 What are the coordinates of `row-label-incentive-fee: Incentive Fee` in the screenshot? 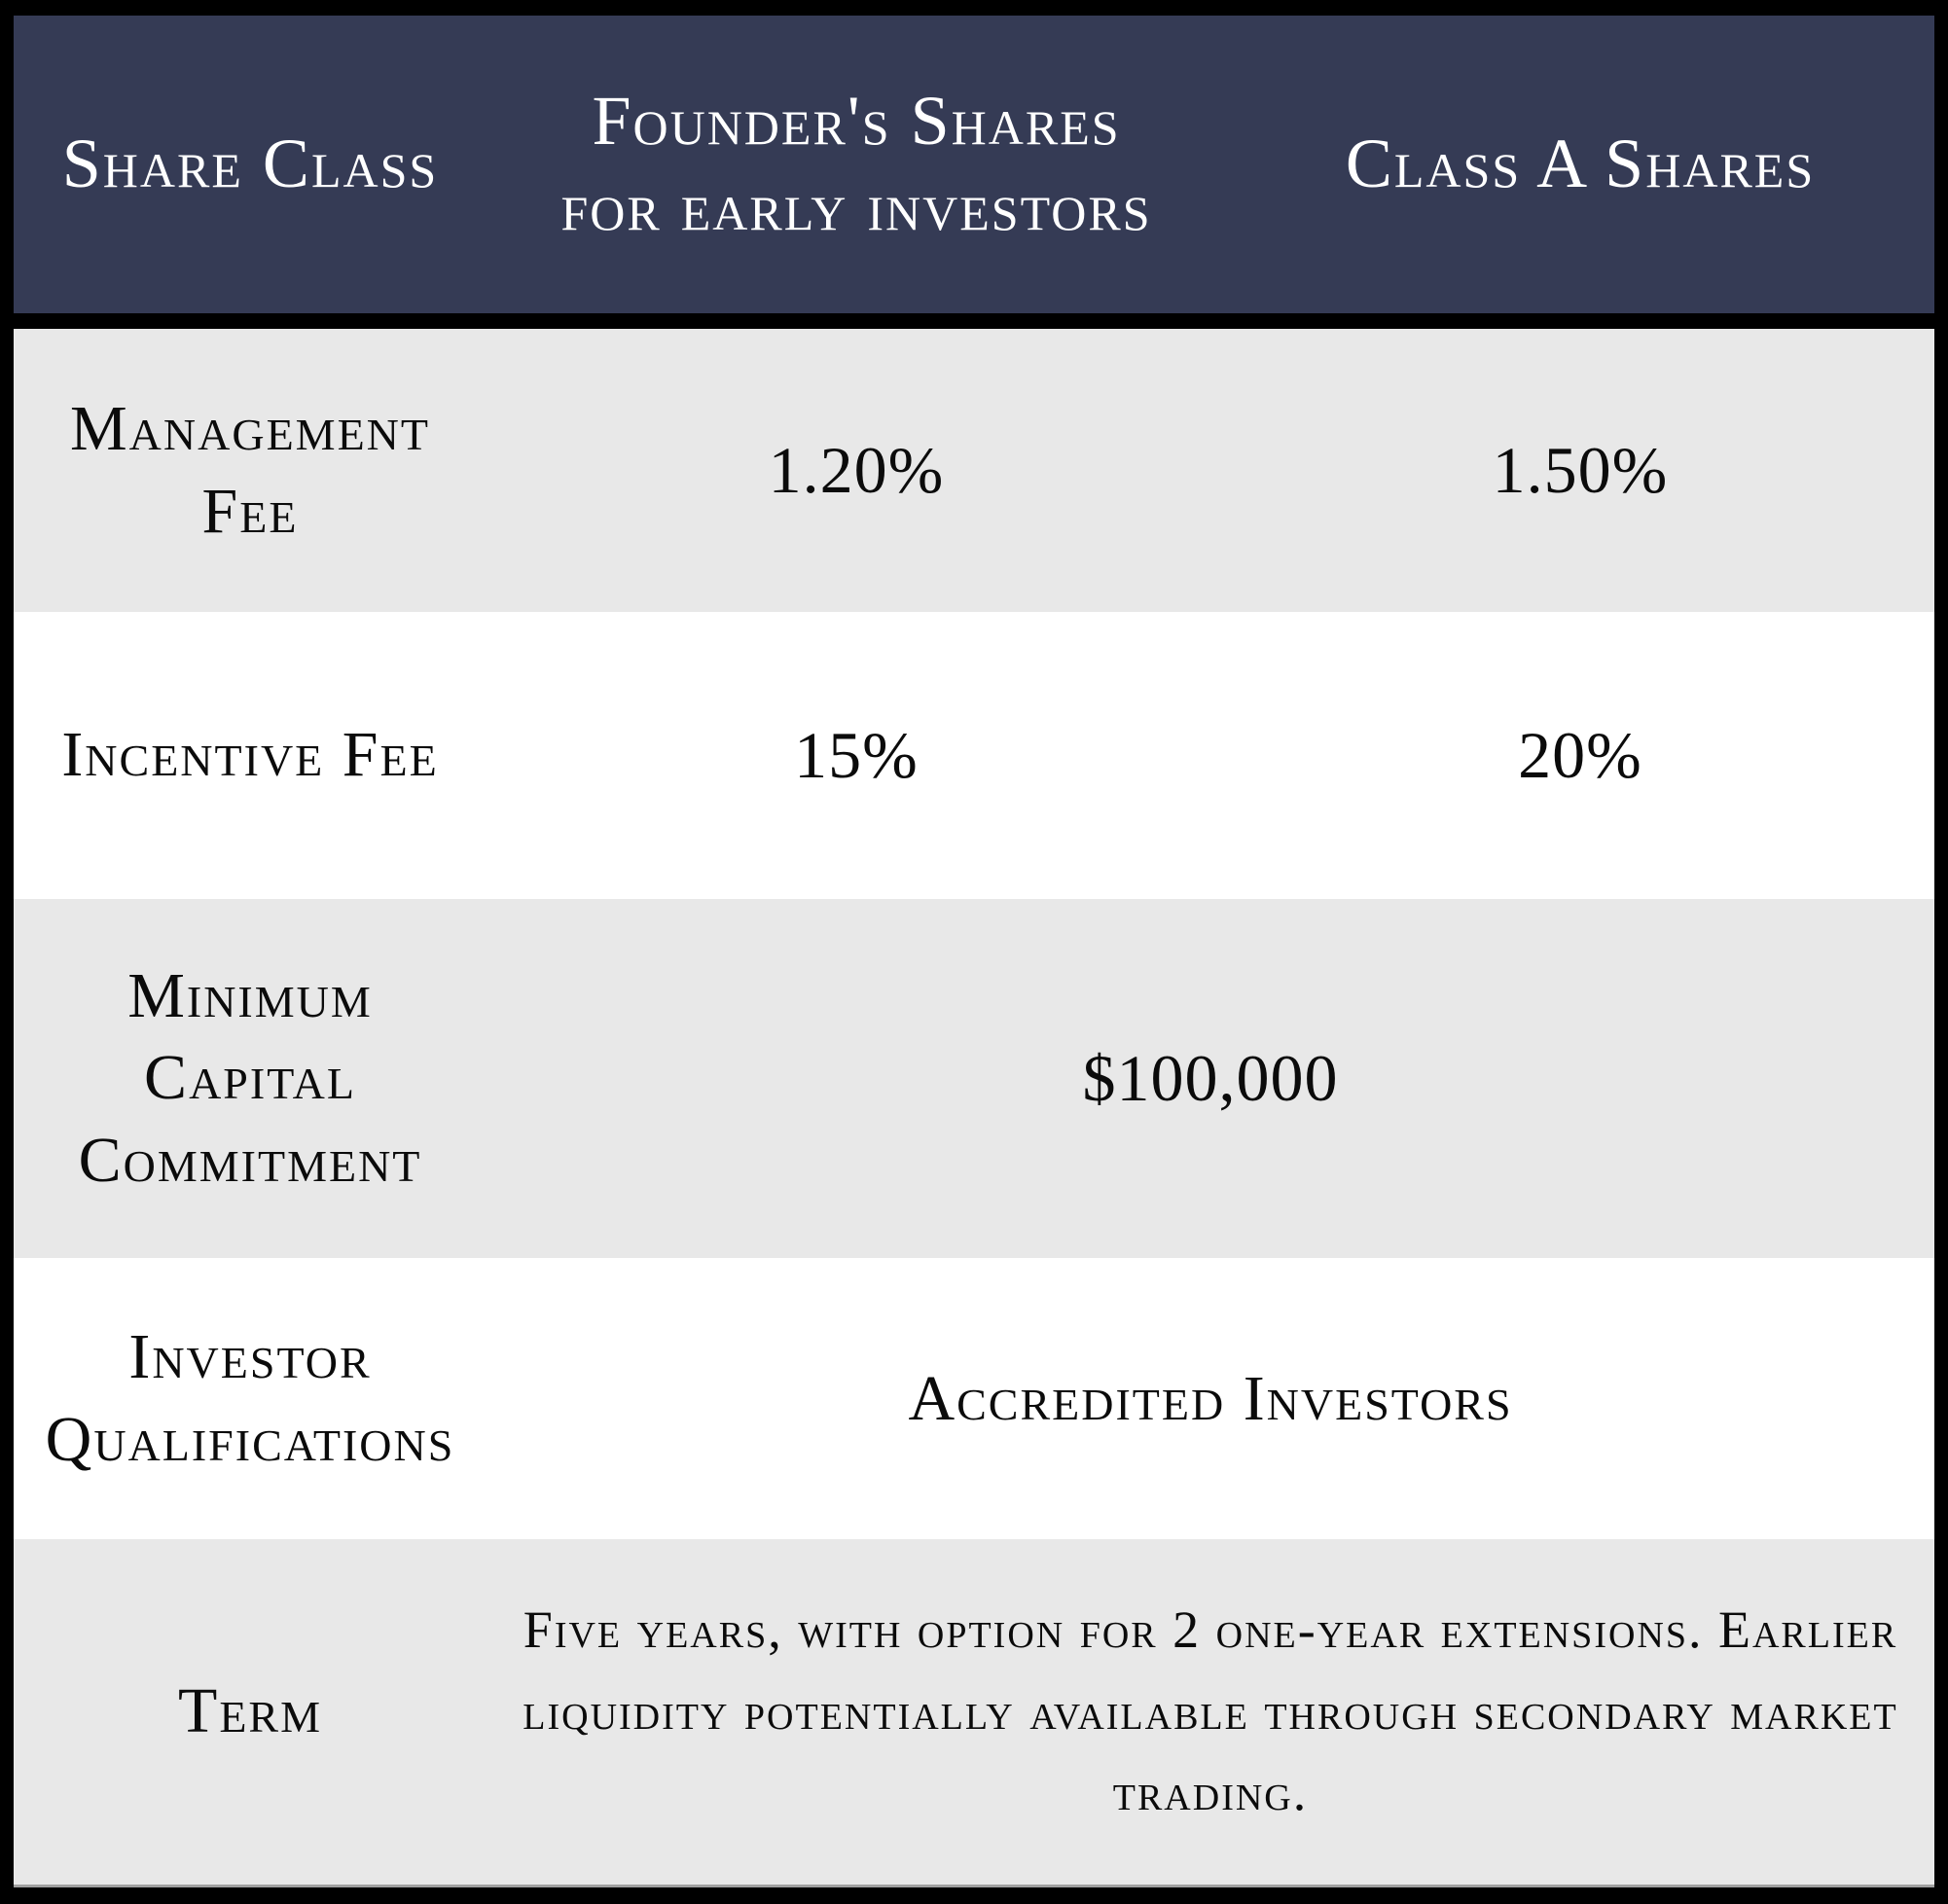 It's located at (250, 755).